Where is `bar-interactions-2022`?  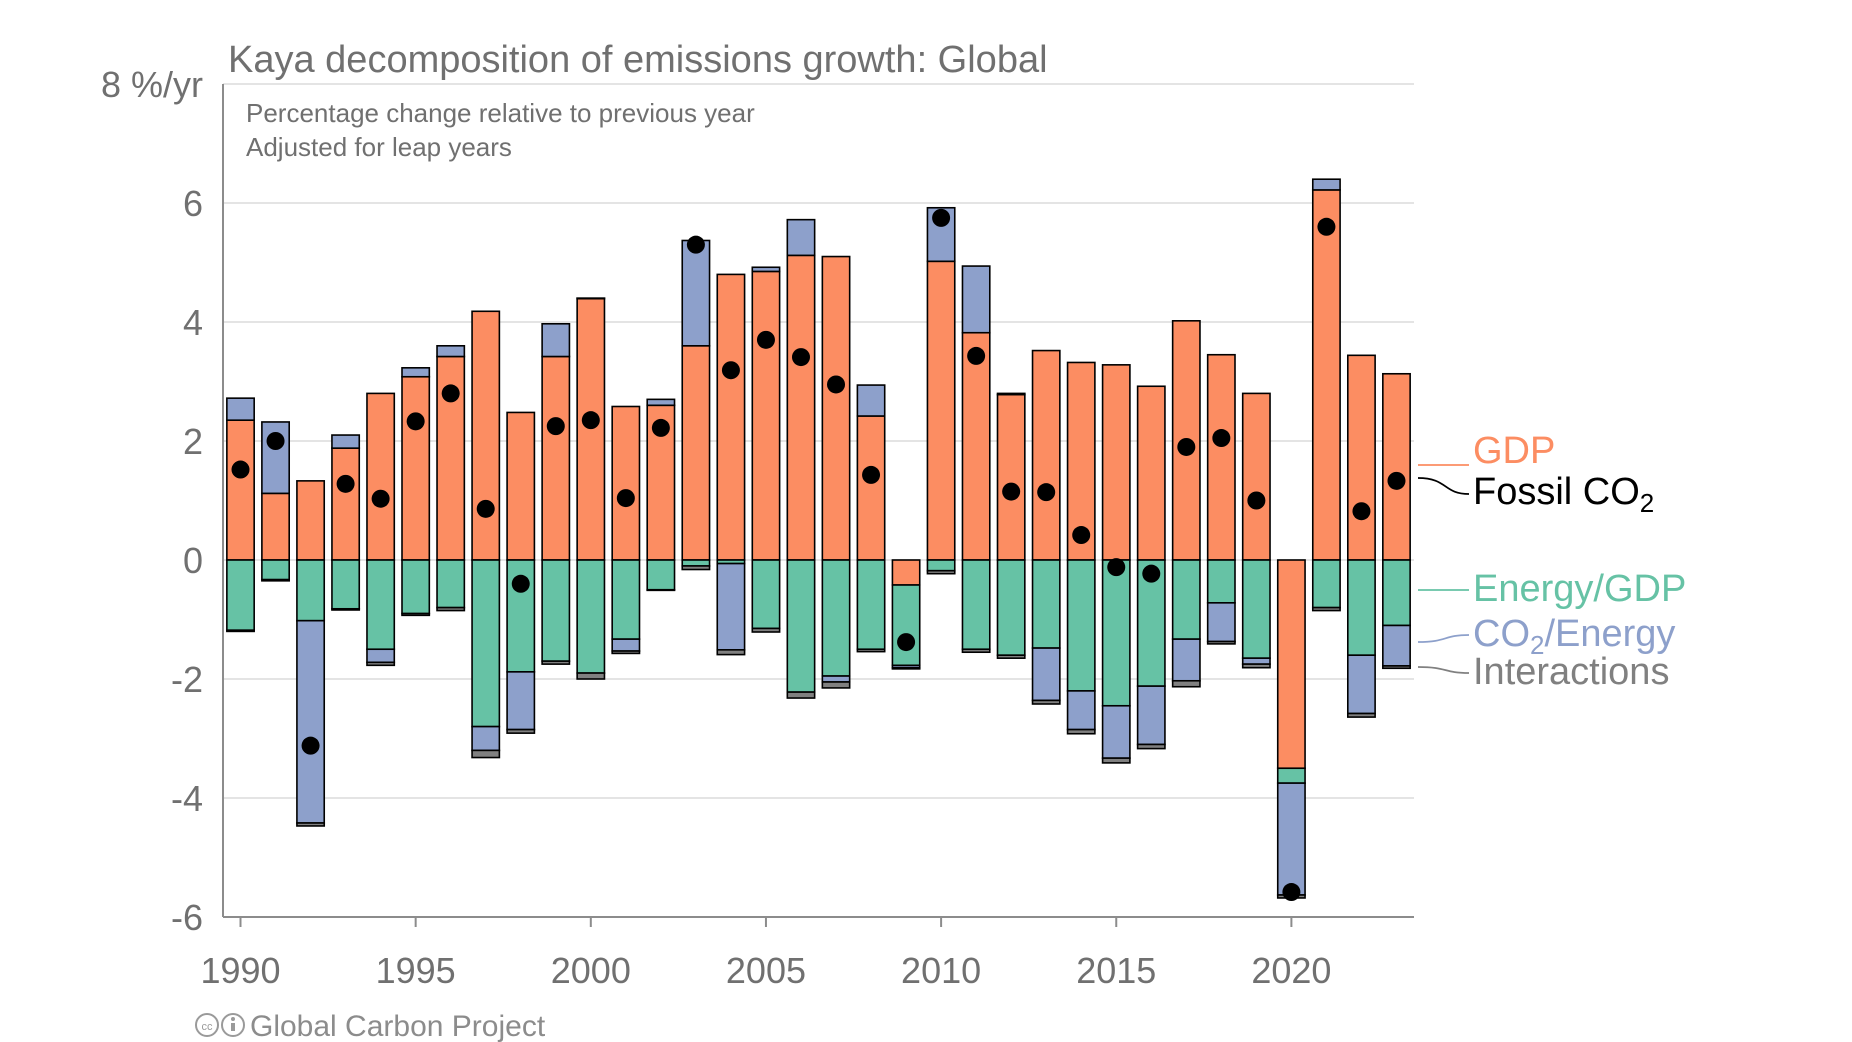 bar-interactions-2022 is located at coordinates (1361, 715).